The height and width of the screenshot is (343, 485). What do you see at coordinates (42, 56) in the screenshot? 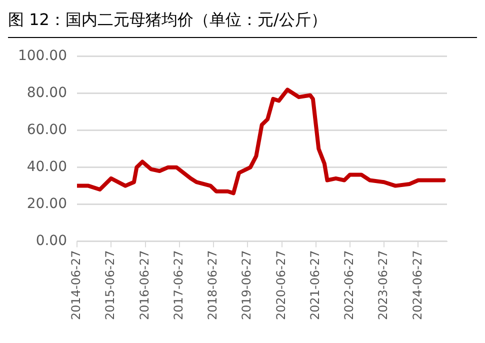
I see `y-tick-label: 100.00` at bounding box center [42, 56].